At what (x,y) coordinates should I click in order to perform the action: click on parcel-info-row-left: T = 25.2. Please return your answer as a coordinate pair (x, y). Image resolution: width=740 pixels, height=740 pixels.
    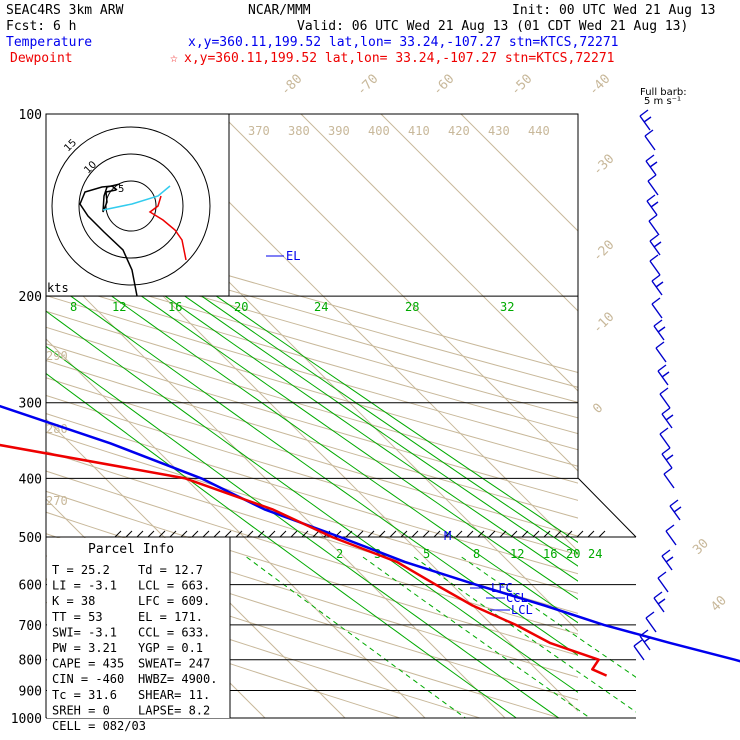
    Looking at the image, I should click on (81, 570).